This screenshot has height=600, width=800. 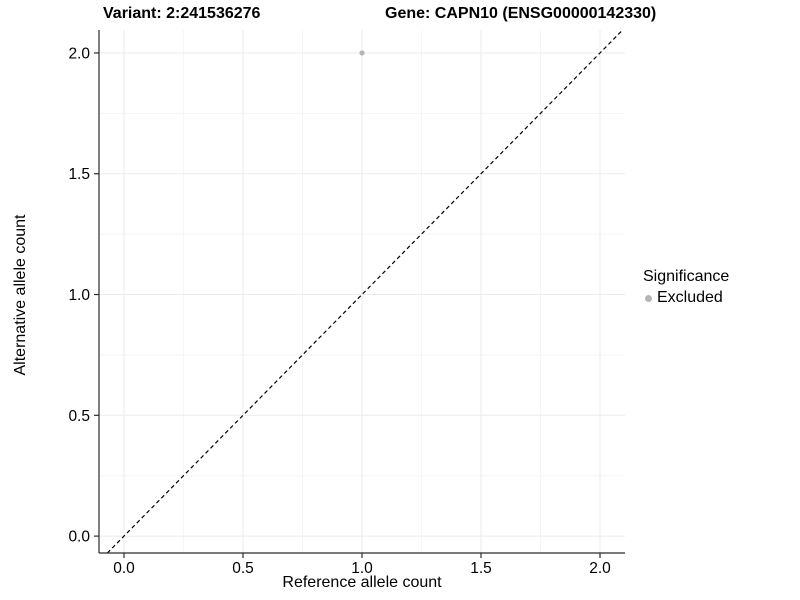 I want to click on legend: Significance Excluded, so click(x=685, y=287).